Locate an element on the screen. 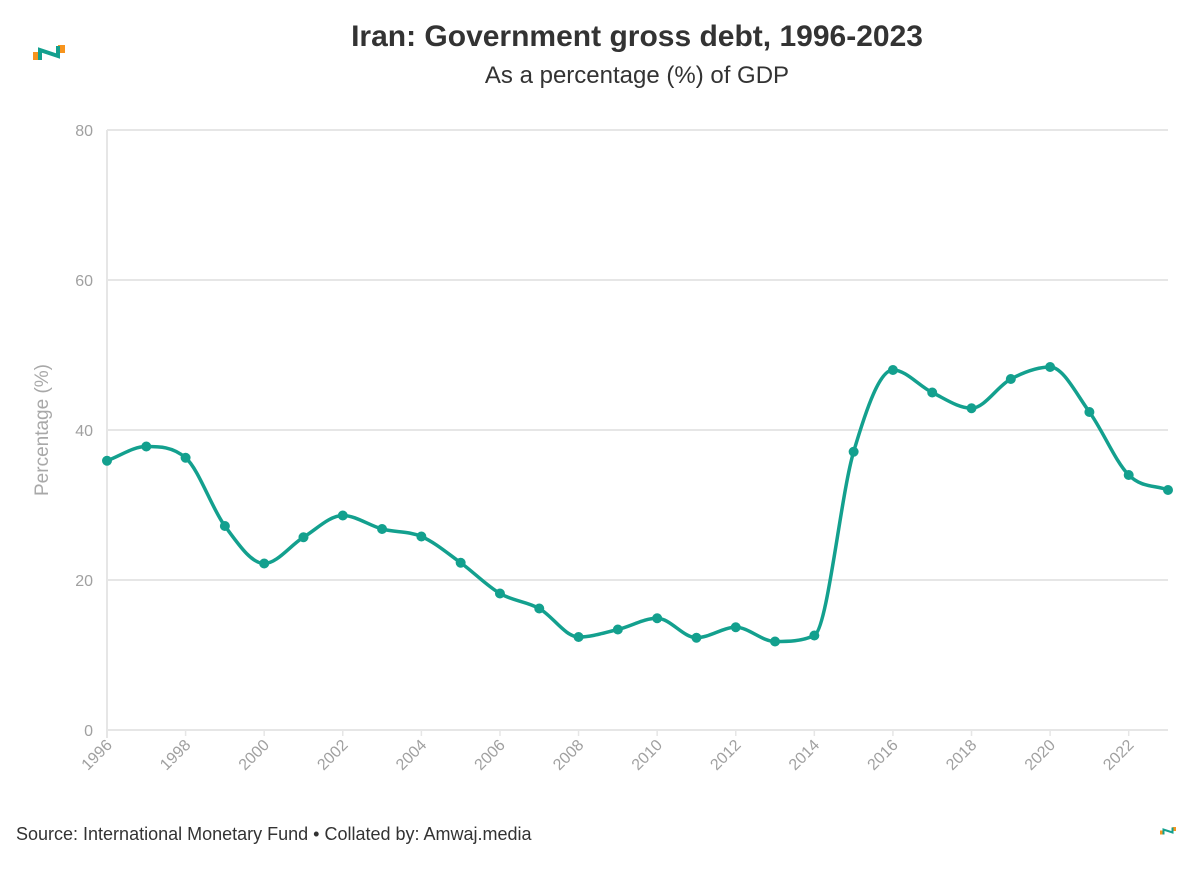 The width and height of the screenshot is (1200, 869). x-tick-label: 2002 is located at coordinates (332, 755).